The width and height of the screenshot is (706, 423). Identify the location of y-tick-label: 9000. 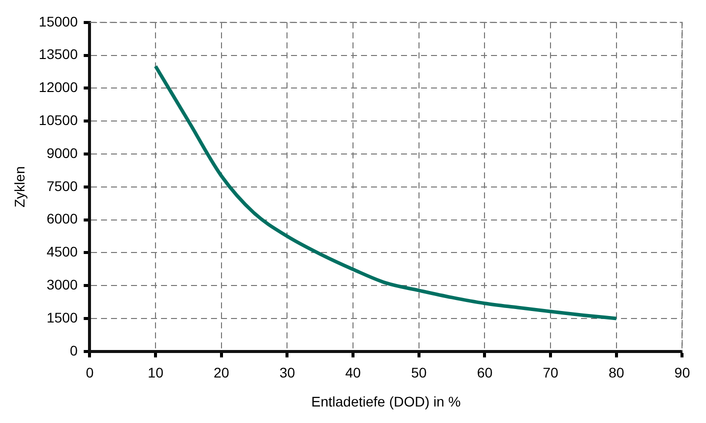
(62, 152).